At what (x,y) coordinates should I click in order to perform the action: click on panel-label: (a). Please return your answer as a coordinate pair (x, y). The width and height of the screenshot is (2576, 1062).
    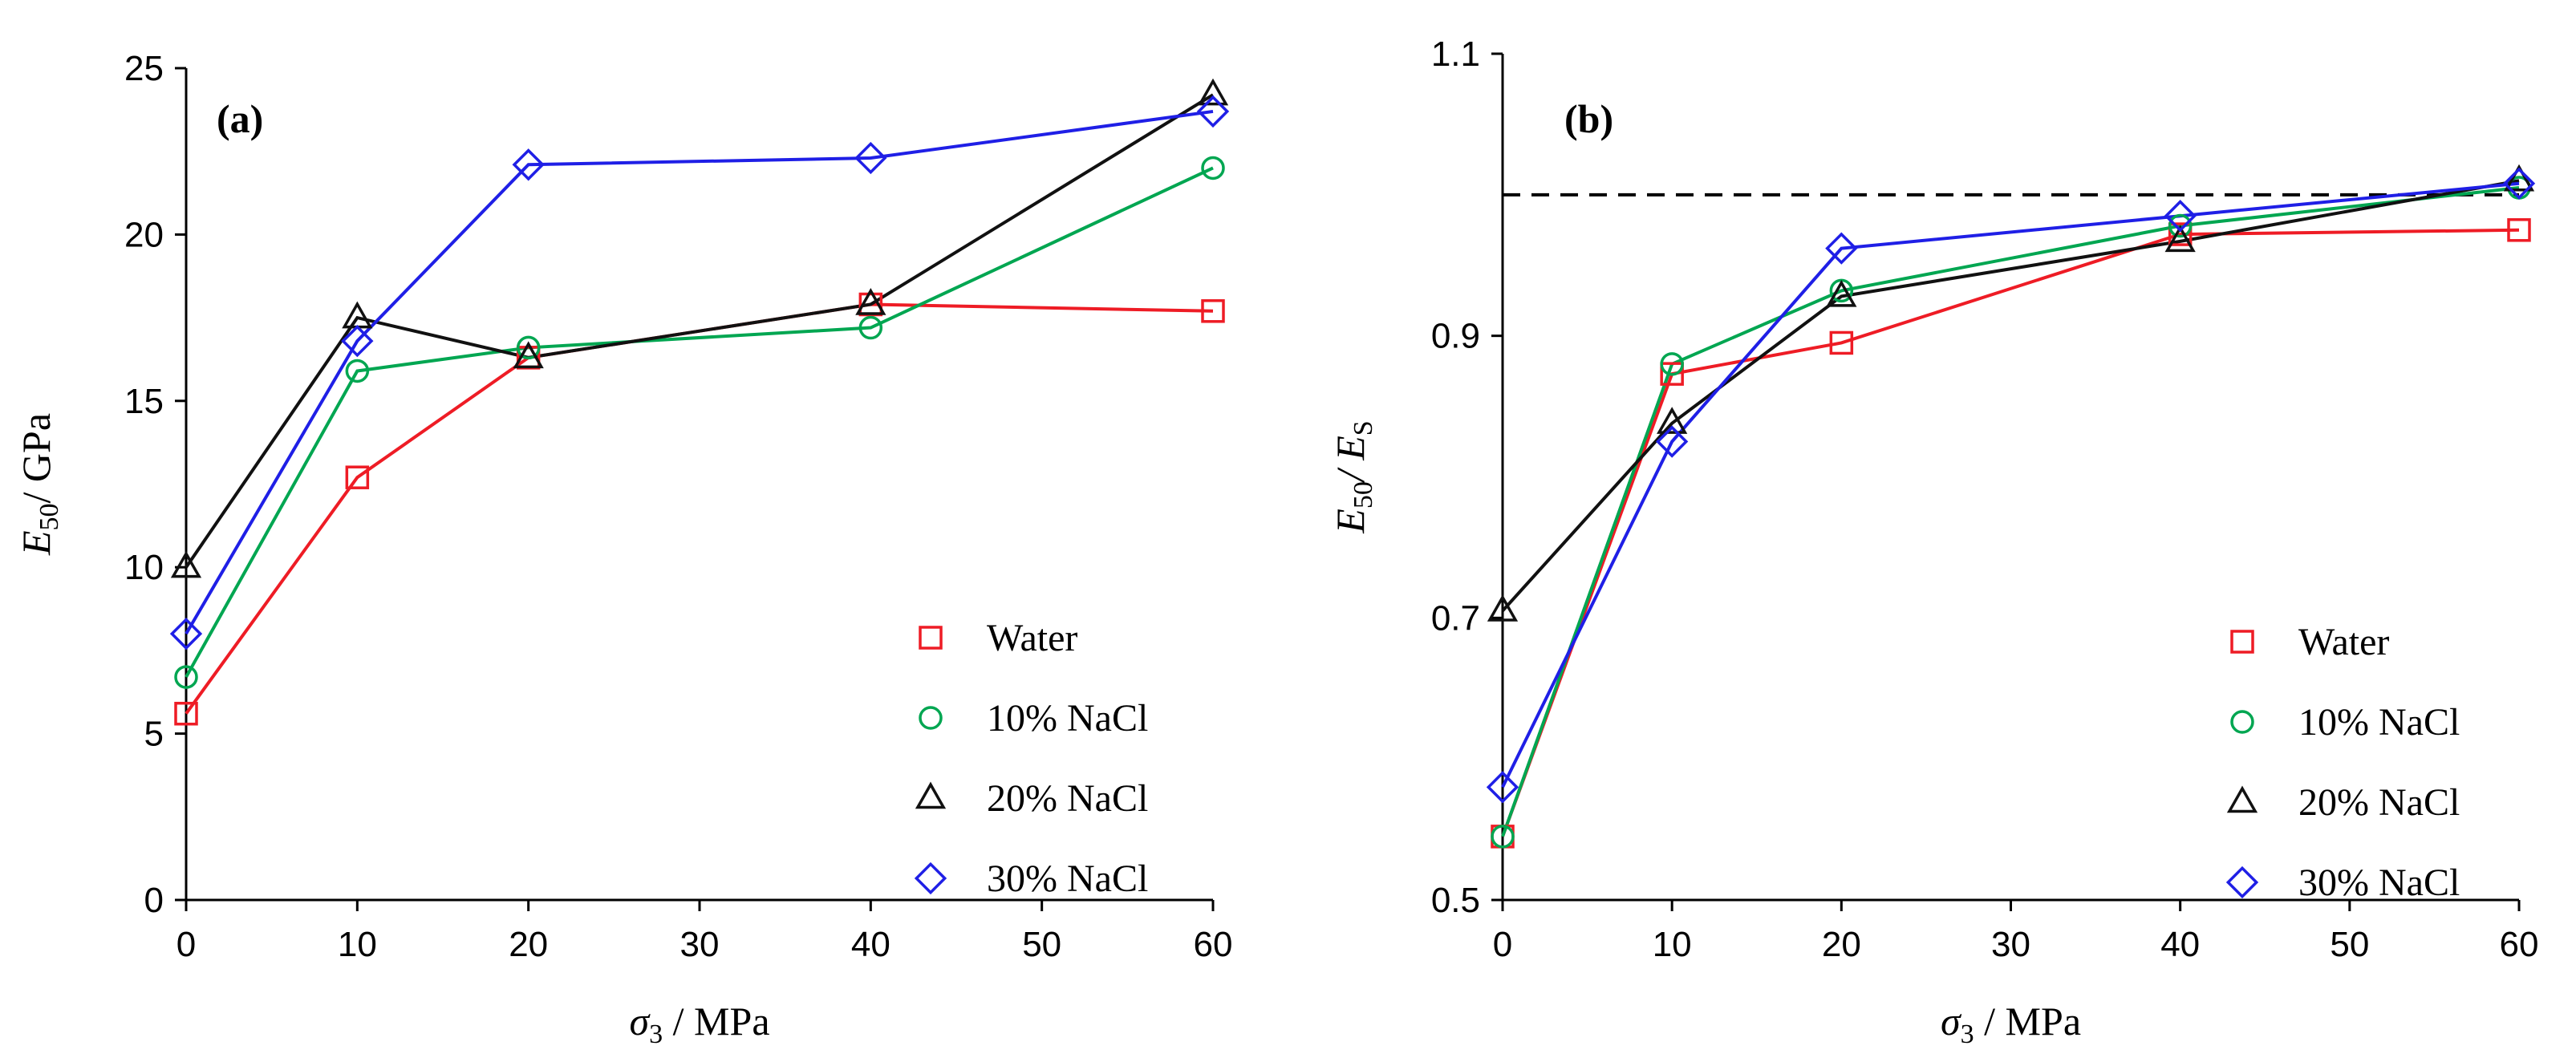
    Looking at the image, I should click on (240, 118).